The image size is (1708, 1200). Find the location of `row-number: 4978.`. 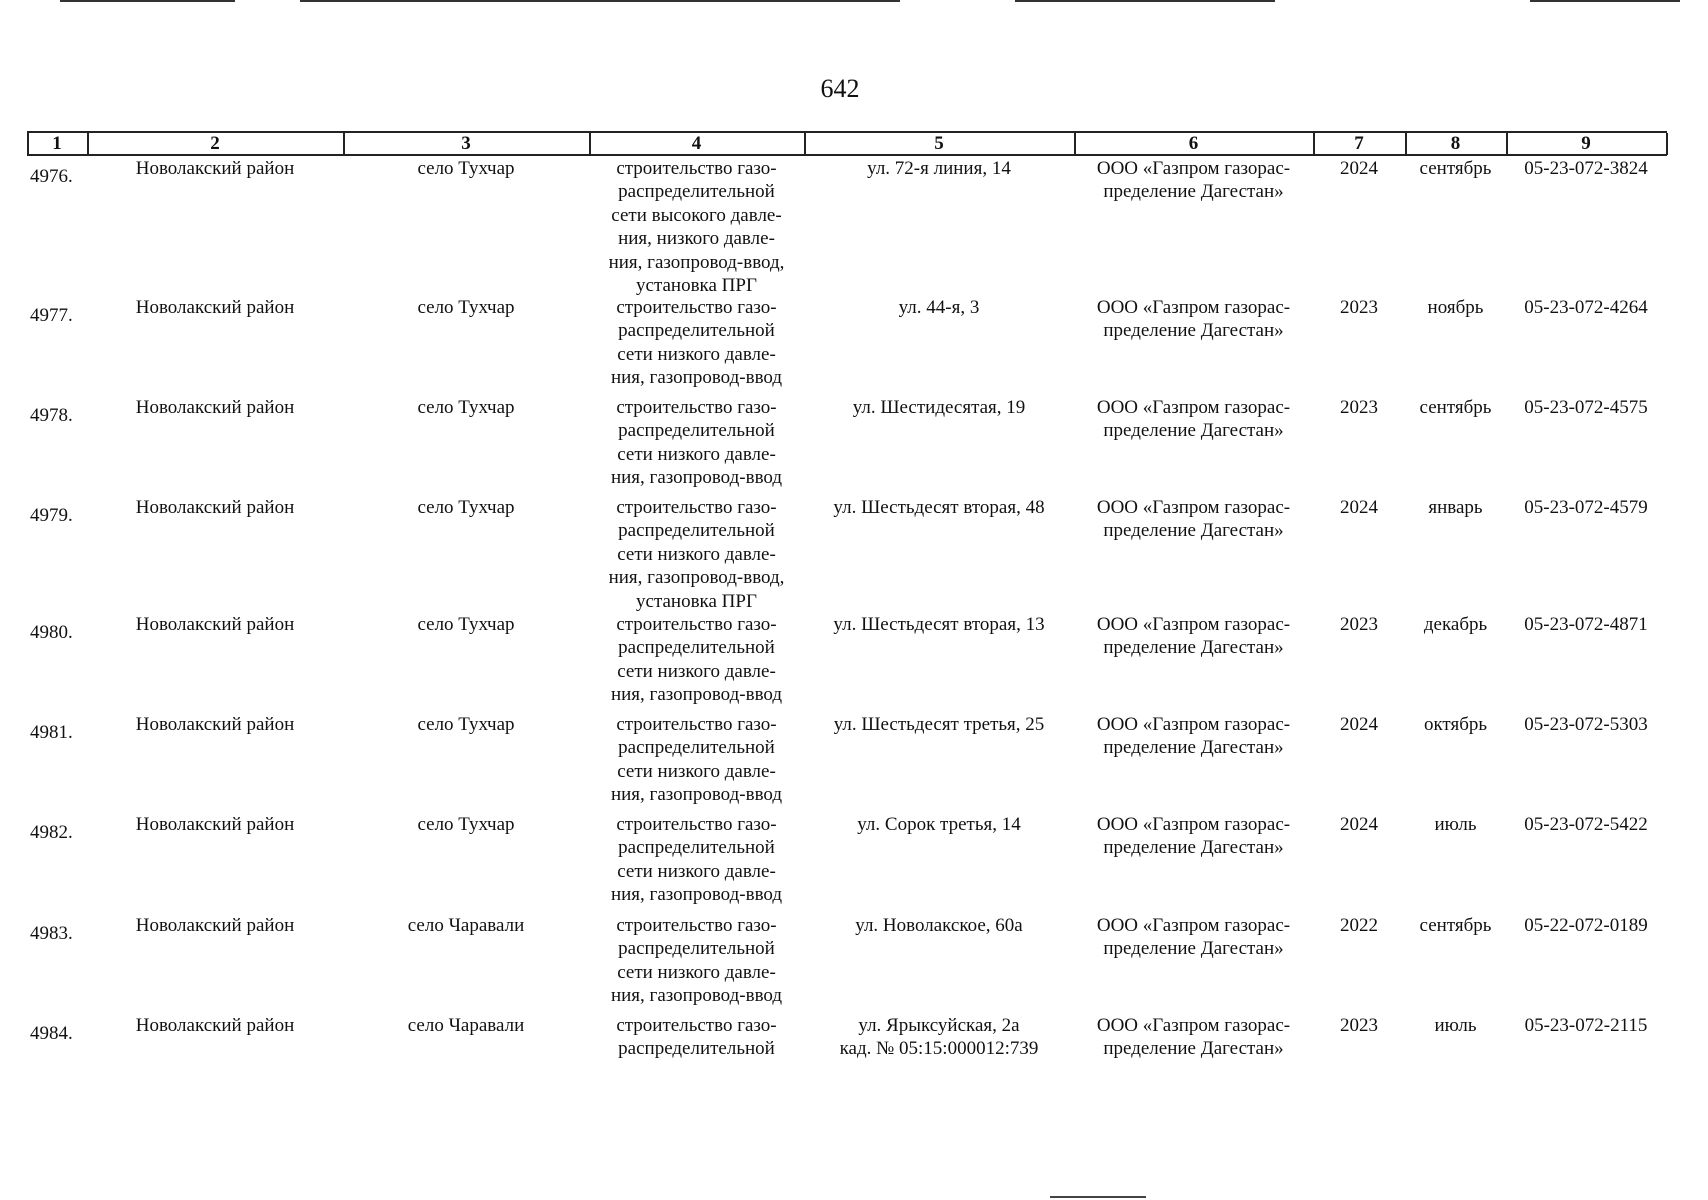

row-number: 4978. is located at coordinates (51, 415).